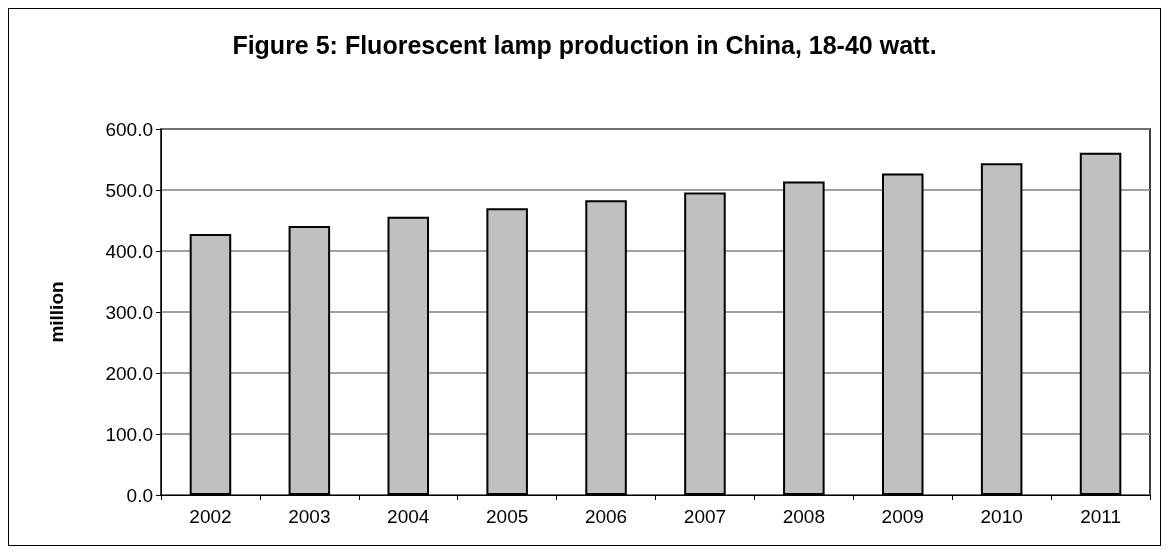 The image size is (1169, 554). I want to click on x-tick-label: 2007, so click(705, 516).